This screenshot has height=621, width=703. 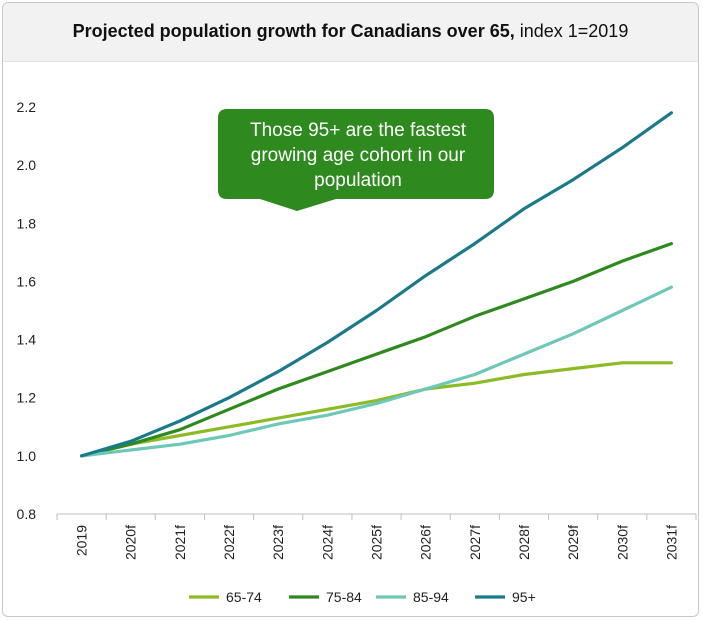 I want to click on x-tick-label: 2019, so click(x=82, y=540).